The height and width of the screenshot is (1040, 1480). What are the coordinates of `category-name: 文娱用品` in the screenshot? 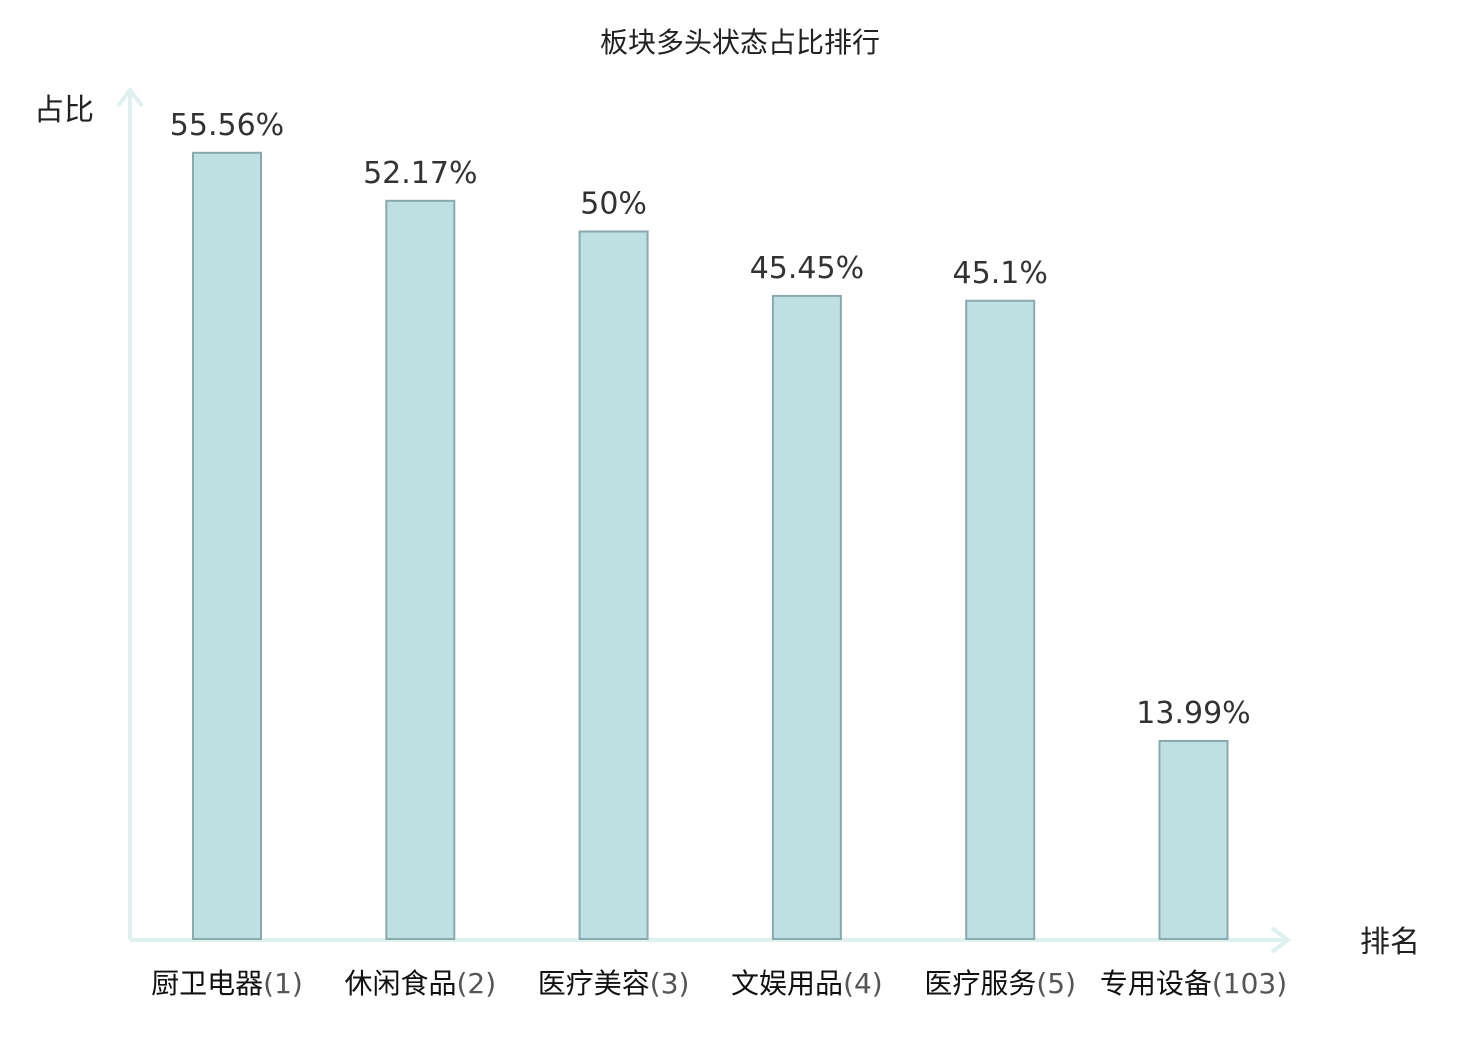 It's located at (787, 983).